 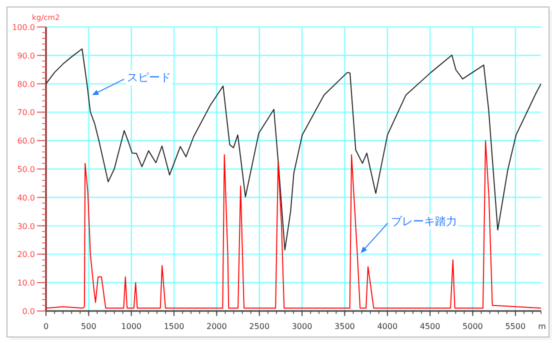 I want to click on annotation: スピード, so click(x=149, y=77).